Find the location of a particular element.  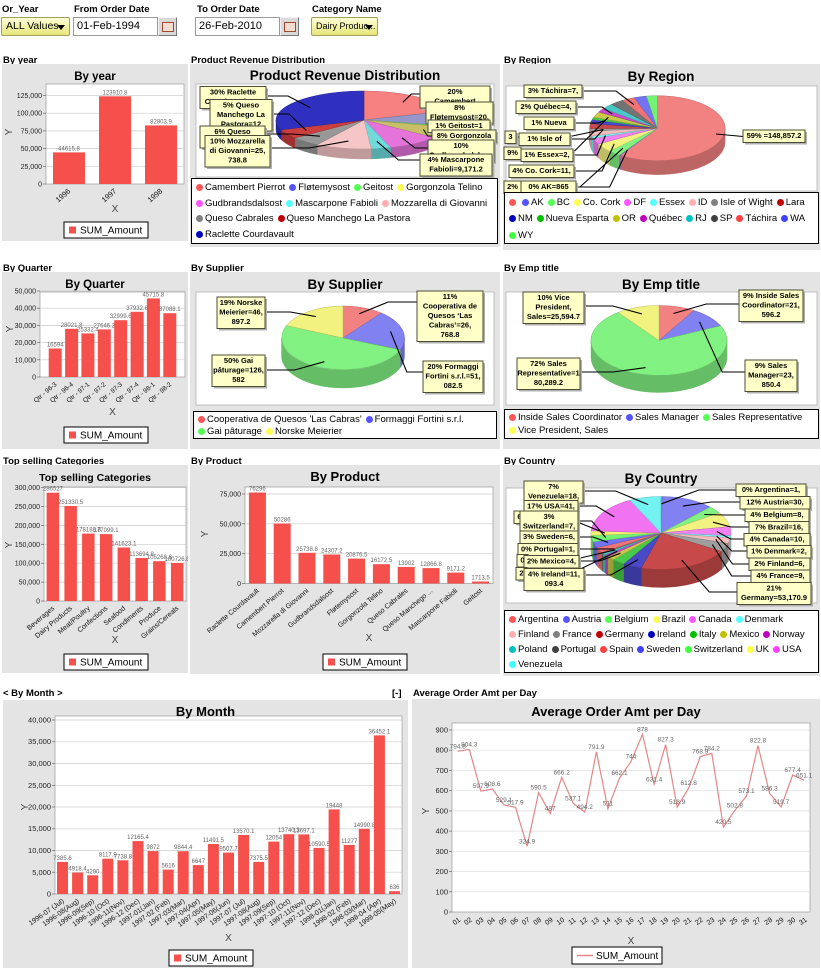

svg-text: 12% Austria=30, is located at coordinates (774, 502).